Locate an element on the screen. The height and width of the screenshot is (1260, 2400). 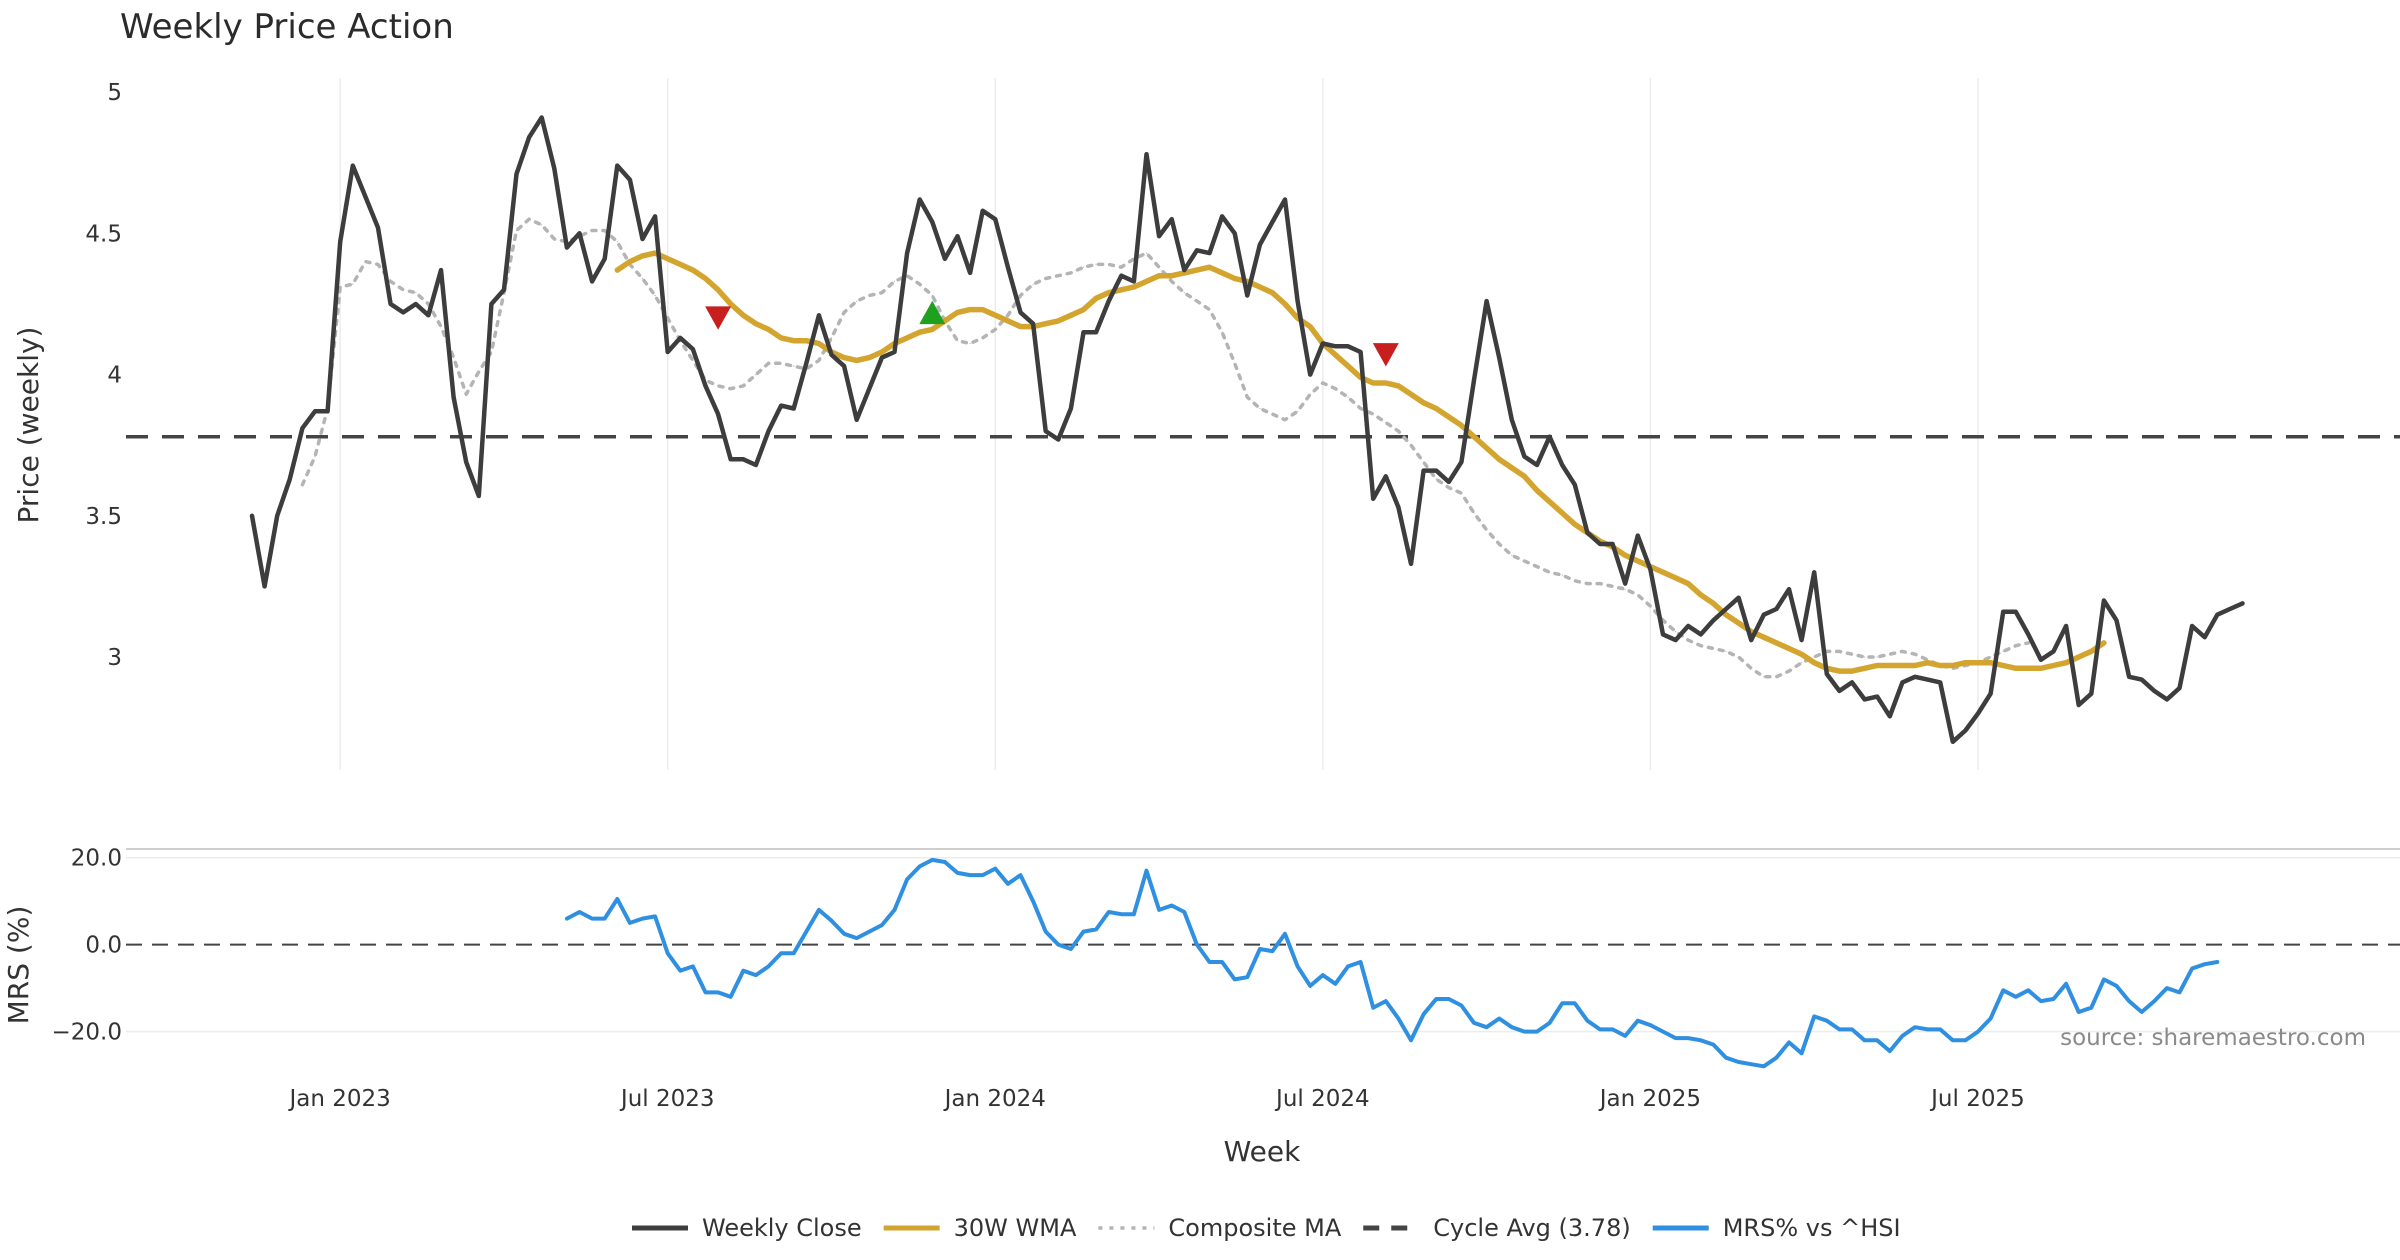
x-tick-label: Jan 2025 is located at coordinates (1649, 1099).